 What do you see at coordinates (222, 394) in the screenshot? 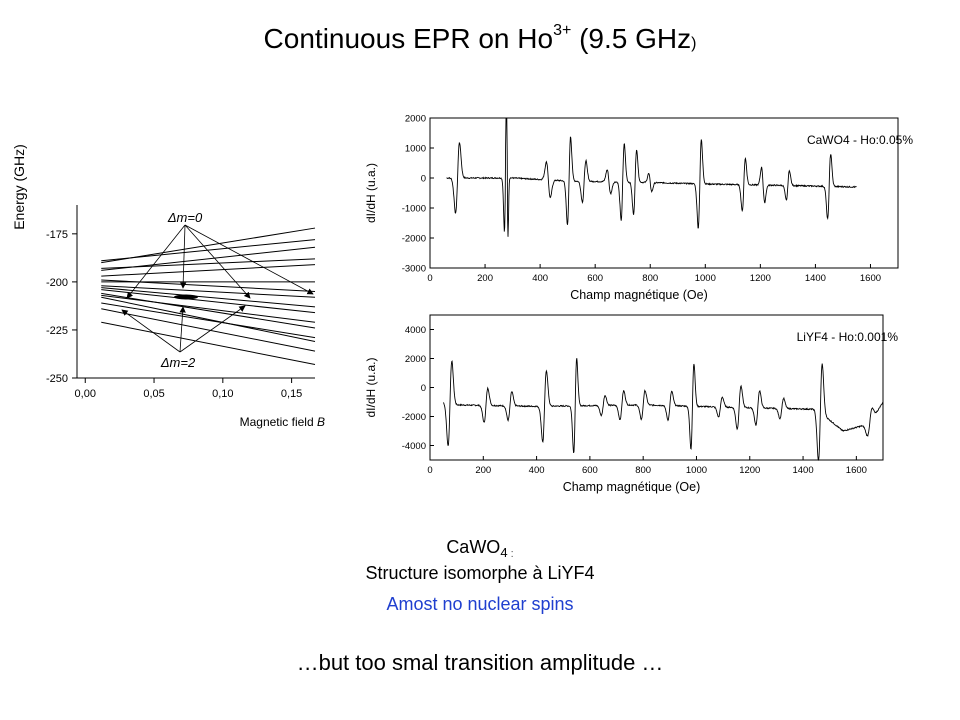
I see `x-tick-label: 0,10` at bounding box center [222, 394].